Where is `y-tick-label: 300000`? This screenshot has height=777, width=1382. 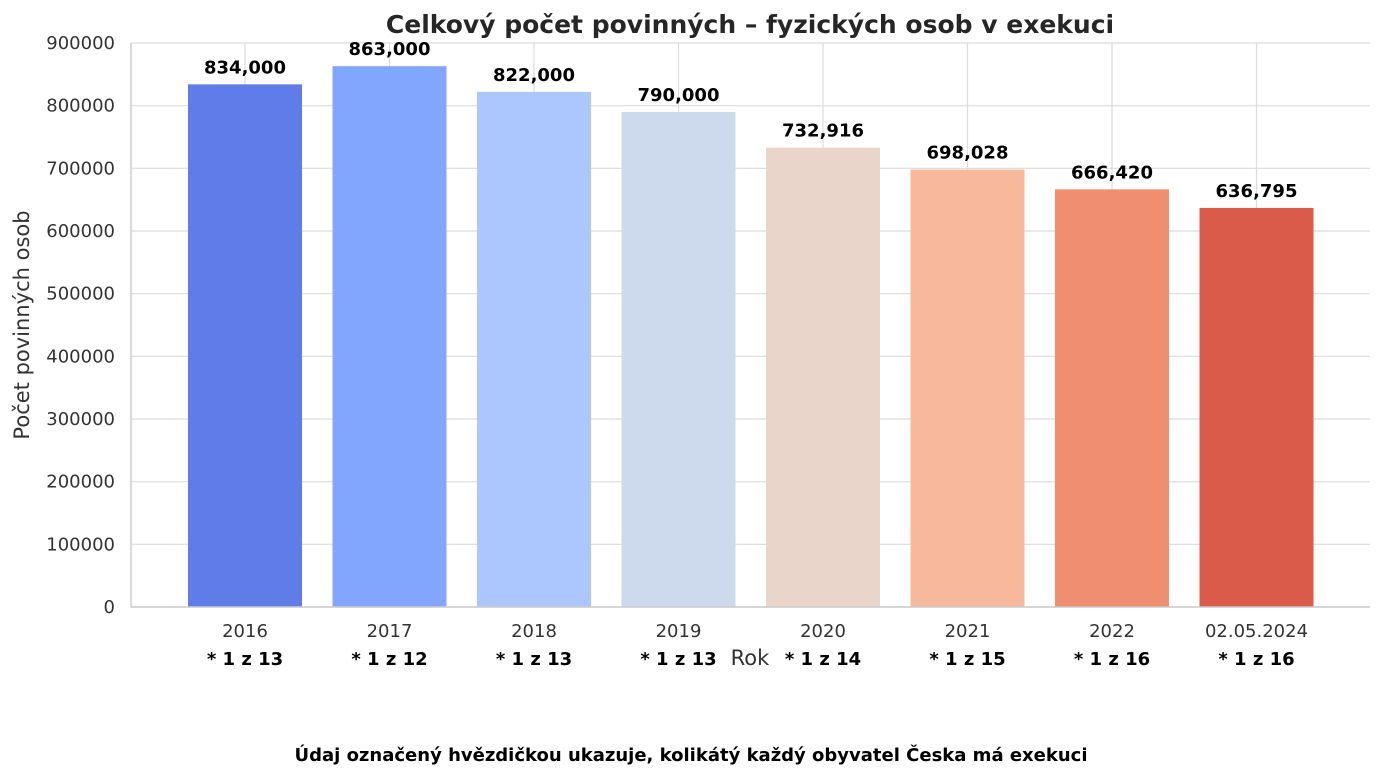 y-tick-label: 300000 is located at coordinates (80, 419).